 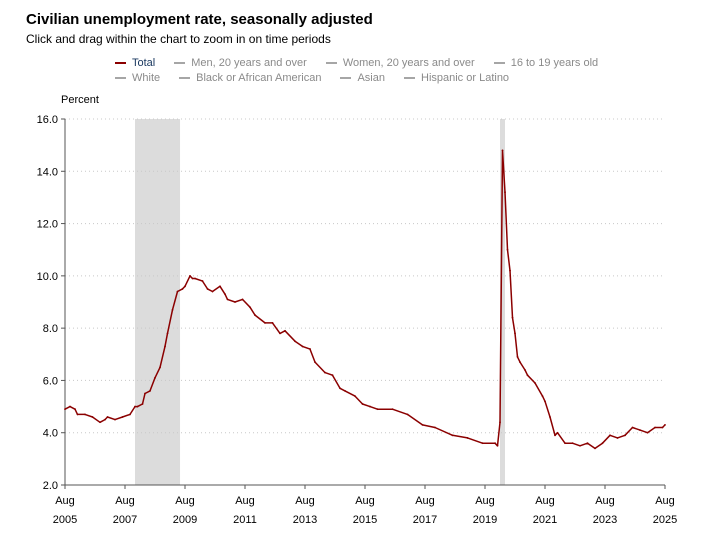 I want to click on y-tick-label: 16.0, so click(x=47, y=120).